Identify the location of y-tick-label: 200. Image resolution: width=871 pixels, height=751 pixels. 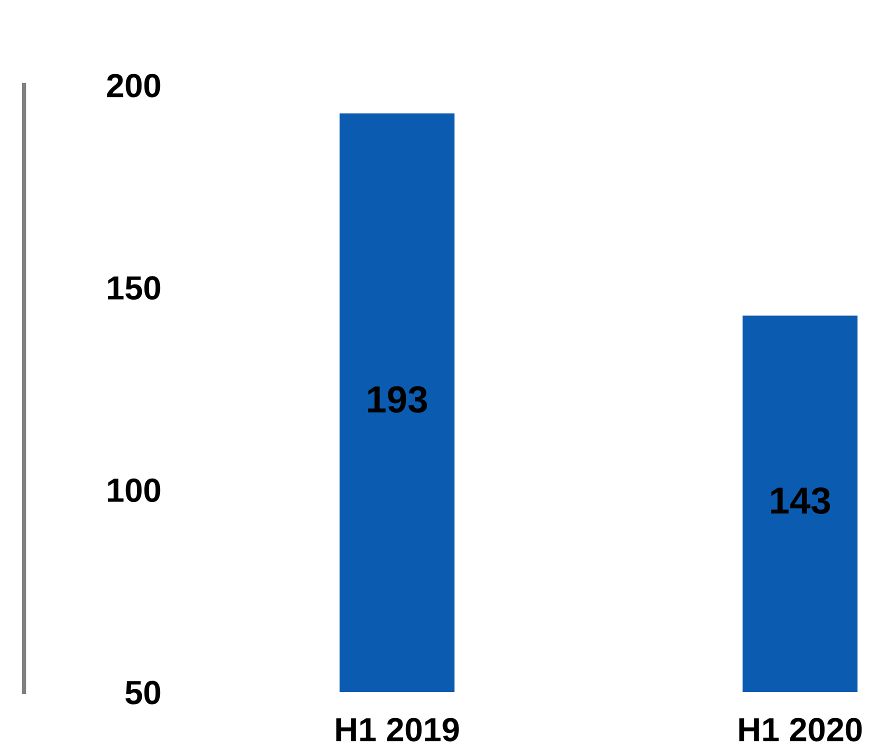
(133, 86).